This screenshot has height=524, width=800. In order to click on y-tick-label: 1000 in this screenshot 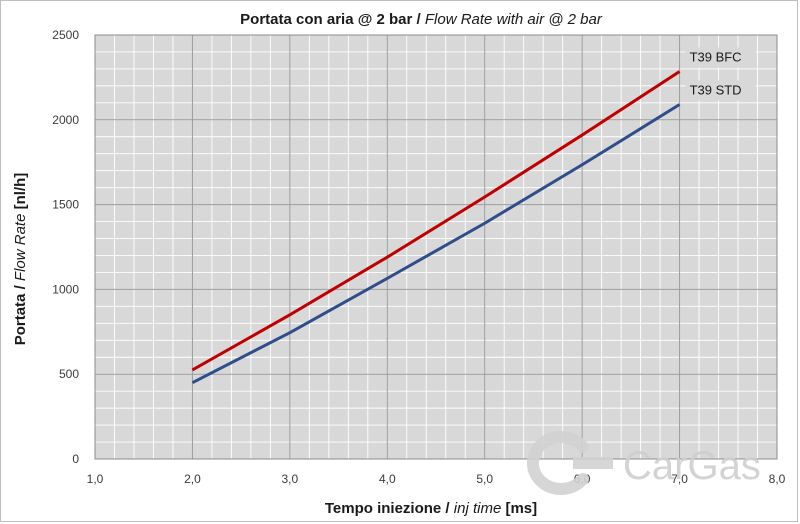, I will do `click(65, 289)`.